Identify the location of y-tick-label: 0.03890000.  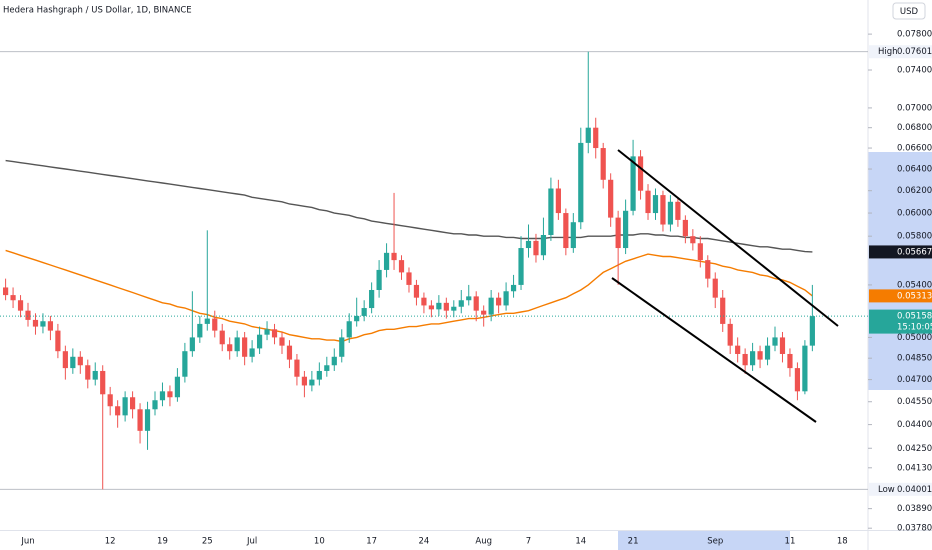
(914, 509).